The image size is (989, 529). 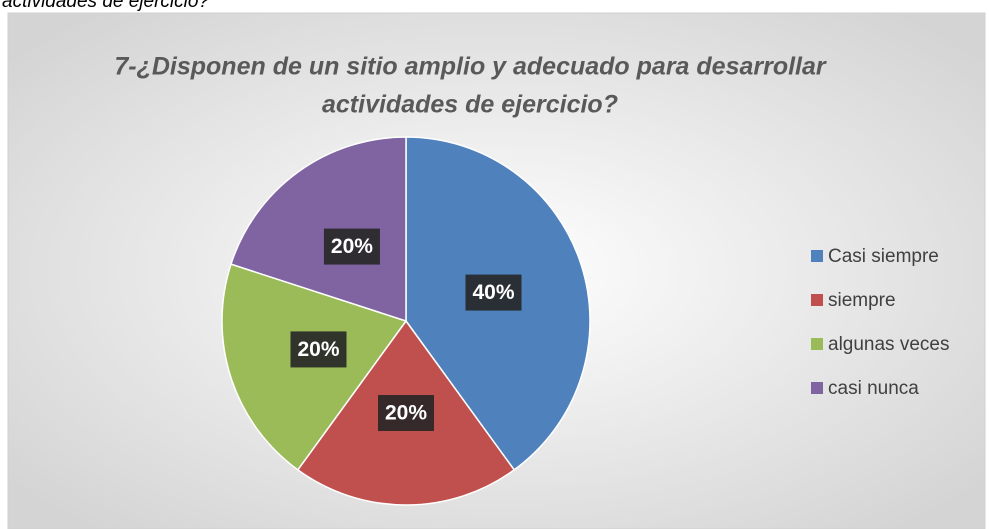 I want to click on data-label: 40%, so click(x=493, y=292).